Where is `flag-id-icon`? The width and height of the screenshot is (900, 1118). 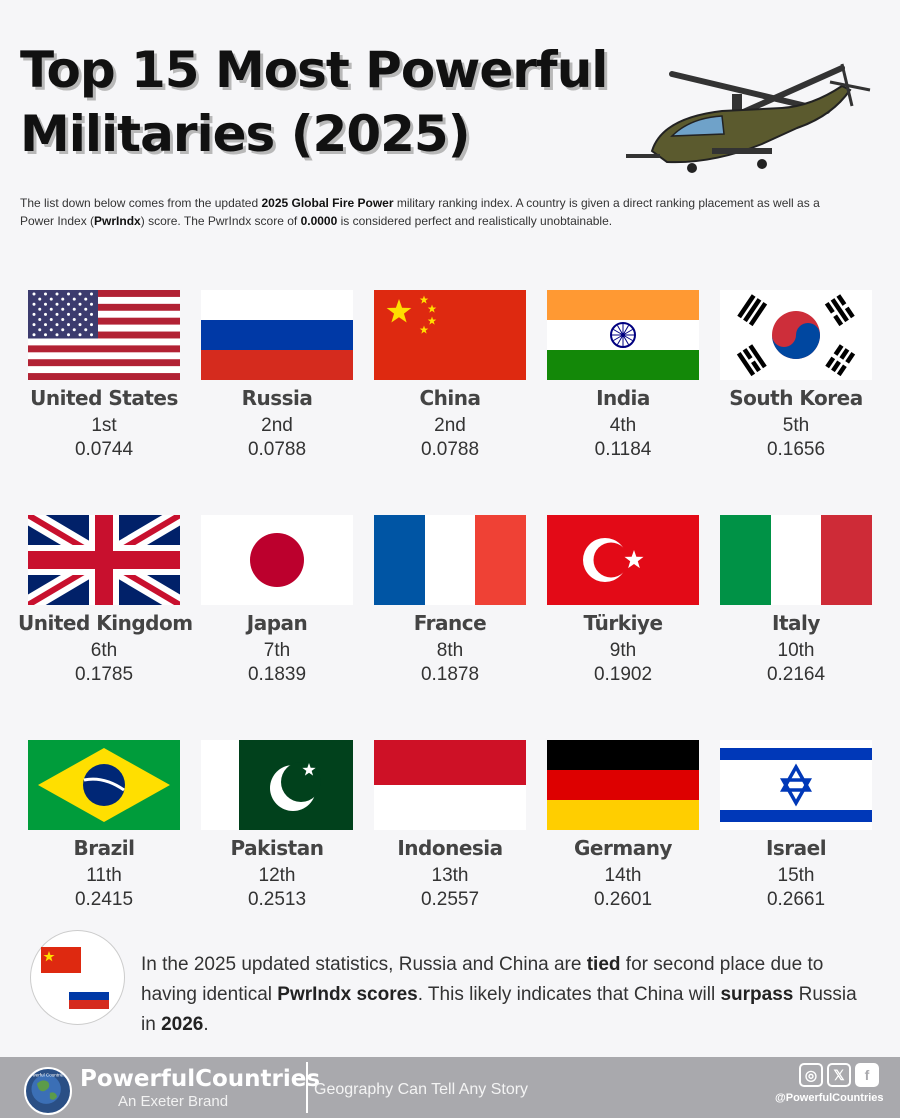 flag-id-icon is located at coordinates (450, 785).